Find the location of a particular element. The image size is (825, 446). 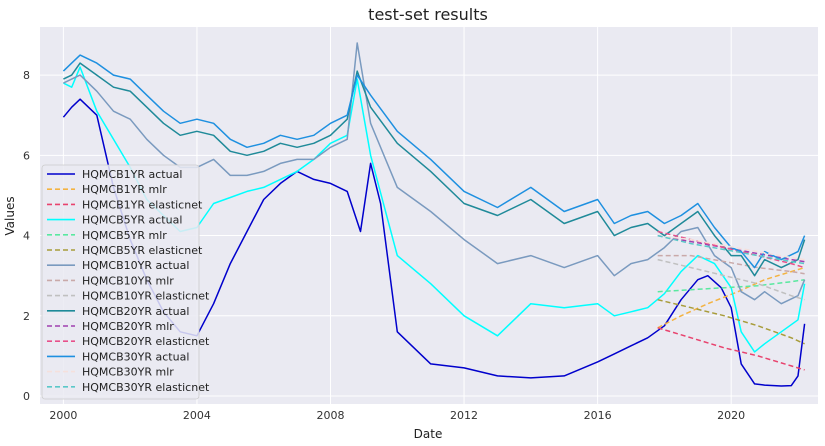

x-tick-label: 2020 is located at coordinates (731, 415).